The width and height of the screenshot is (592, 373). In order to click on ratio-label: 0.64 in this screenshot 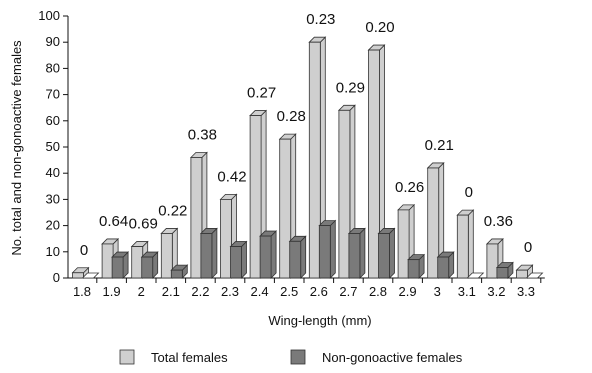, I will do `click(113, 221)`.